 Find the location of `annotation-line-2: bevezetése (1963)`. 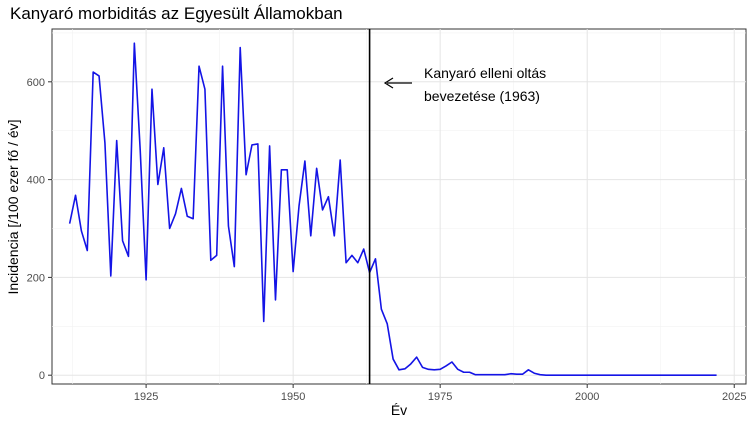

annotation-line-2: bevezetése (1963) is located at coordinates (482, 96).